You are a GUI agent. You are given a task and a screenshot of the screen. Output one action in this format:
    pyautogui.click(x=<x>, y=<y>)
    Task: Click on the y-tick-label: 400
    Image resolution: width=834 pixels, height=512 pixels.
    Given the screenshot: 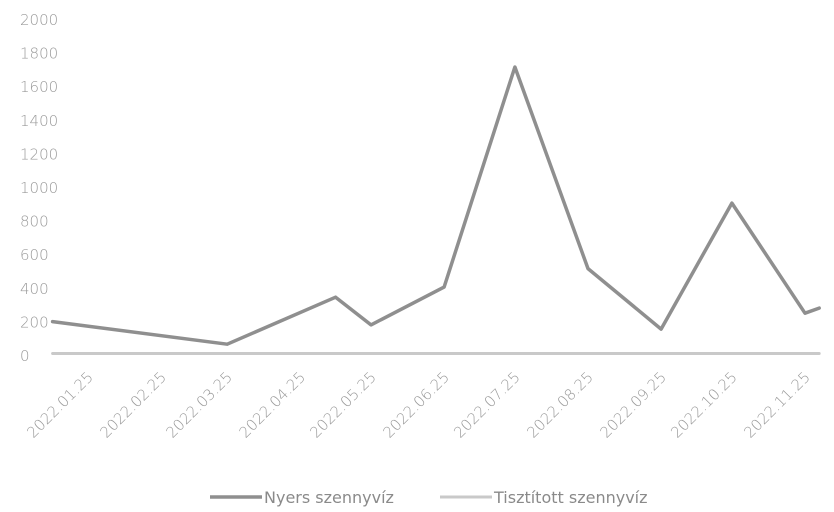 What is the action you would take?
    pyautogui.click(x=34, y=289)
    